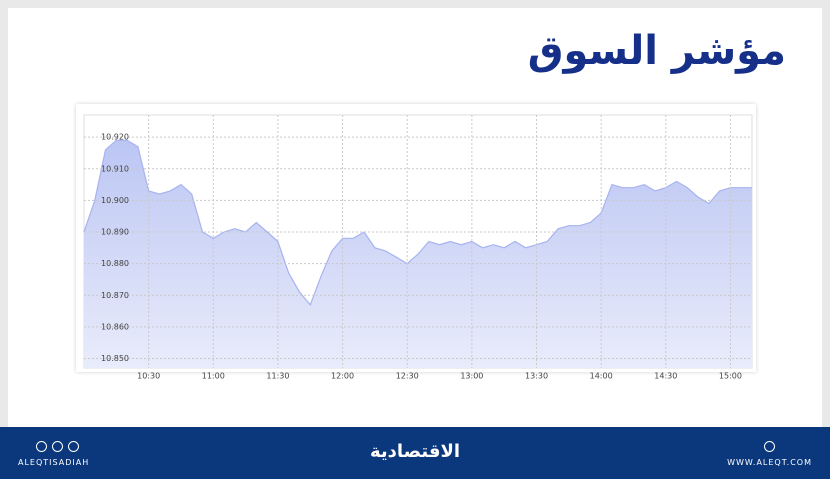  What do you see at coordinates (41, 446) in the screenshot?
I see `instagram-icon` at bounding box center [41, 446].